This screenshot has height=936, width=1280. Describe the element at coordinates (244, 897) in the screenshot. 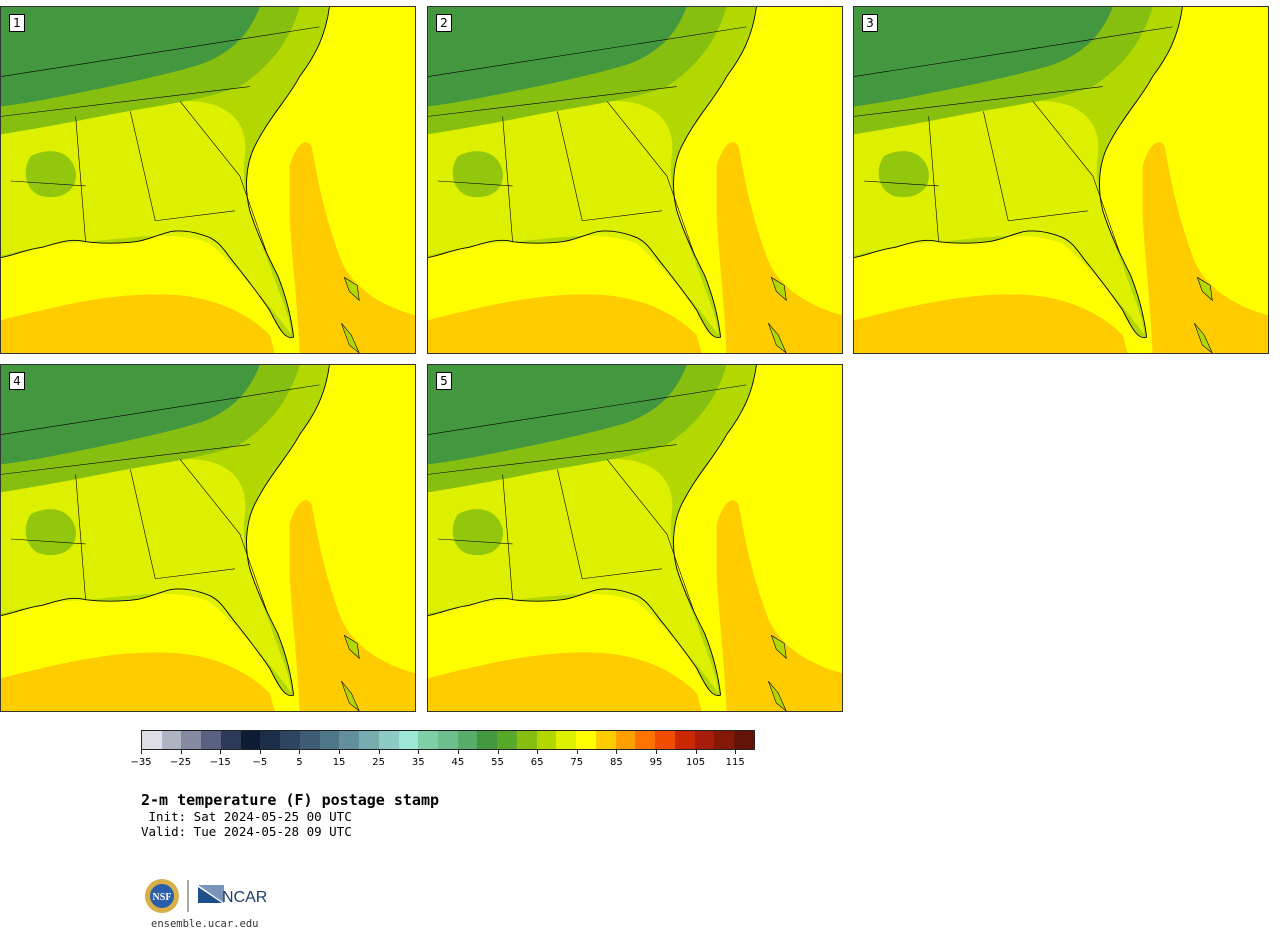

I see `ncar-logo-text: NCAR` at that location.